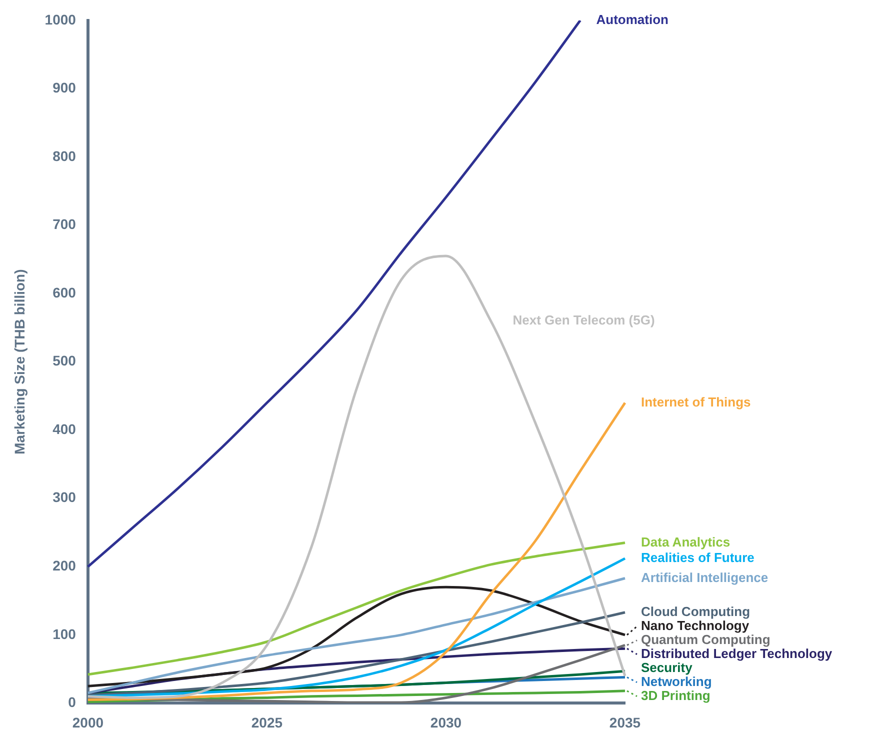  I want to click on x-tick-label: 2030, so click(446, 722).